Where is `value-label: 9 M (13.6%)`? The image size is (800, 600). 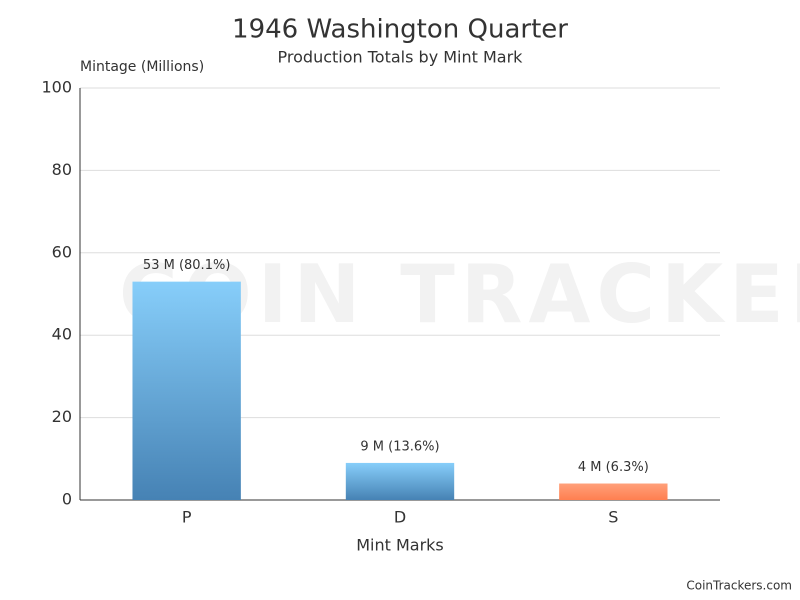
value-label: 9 M (13.6%) is located at coordinates (399, 446).